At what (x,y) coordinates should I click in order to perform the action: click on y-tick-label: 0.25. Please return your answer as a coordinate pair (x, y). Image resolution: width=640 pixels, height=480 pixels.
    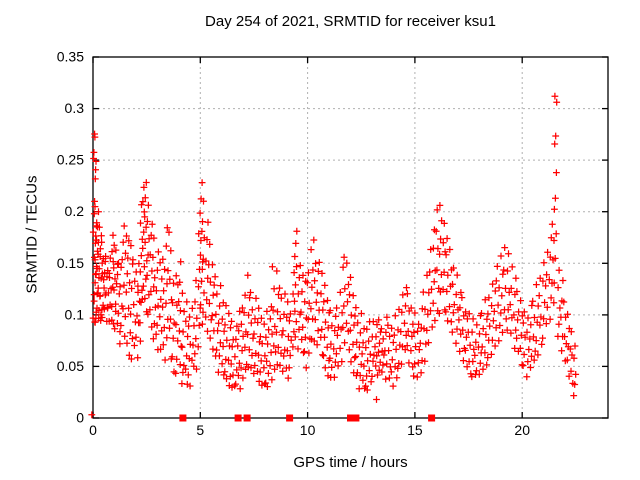
    Looking at the image, I should click on (70, 160).